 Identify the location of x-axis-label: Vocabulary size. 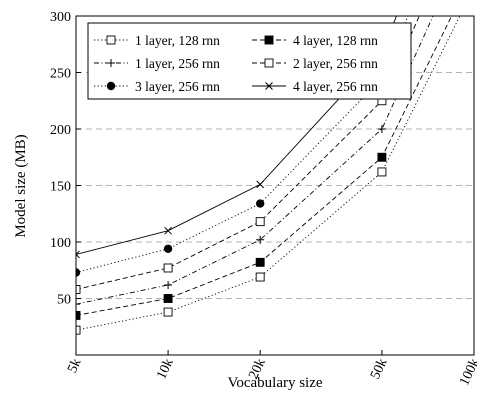
(274, 383).